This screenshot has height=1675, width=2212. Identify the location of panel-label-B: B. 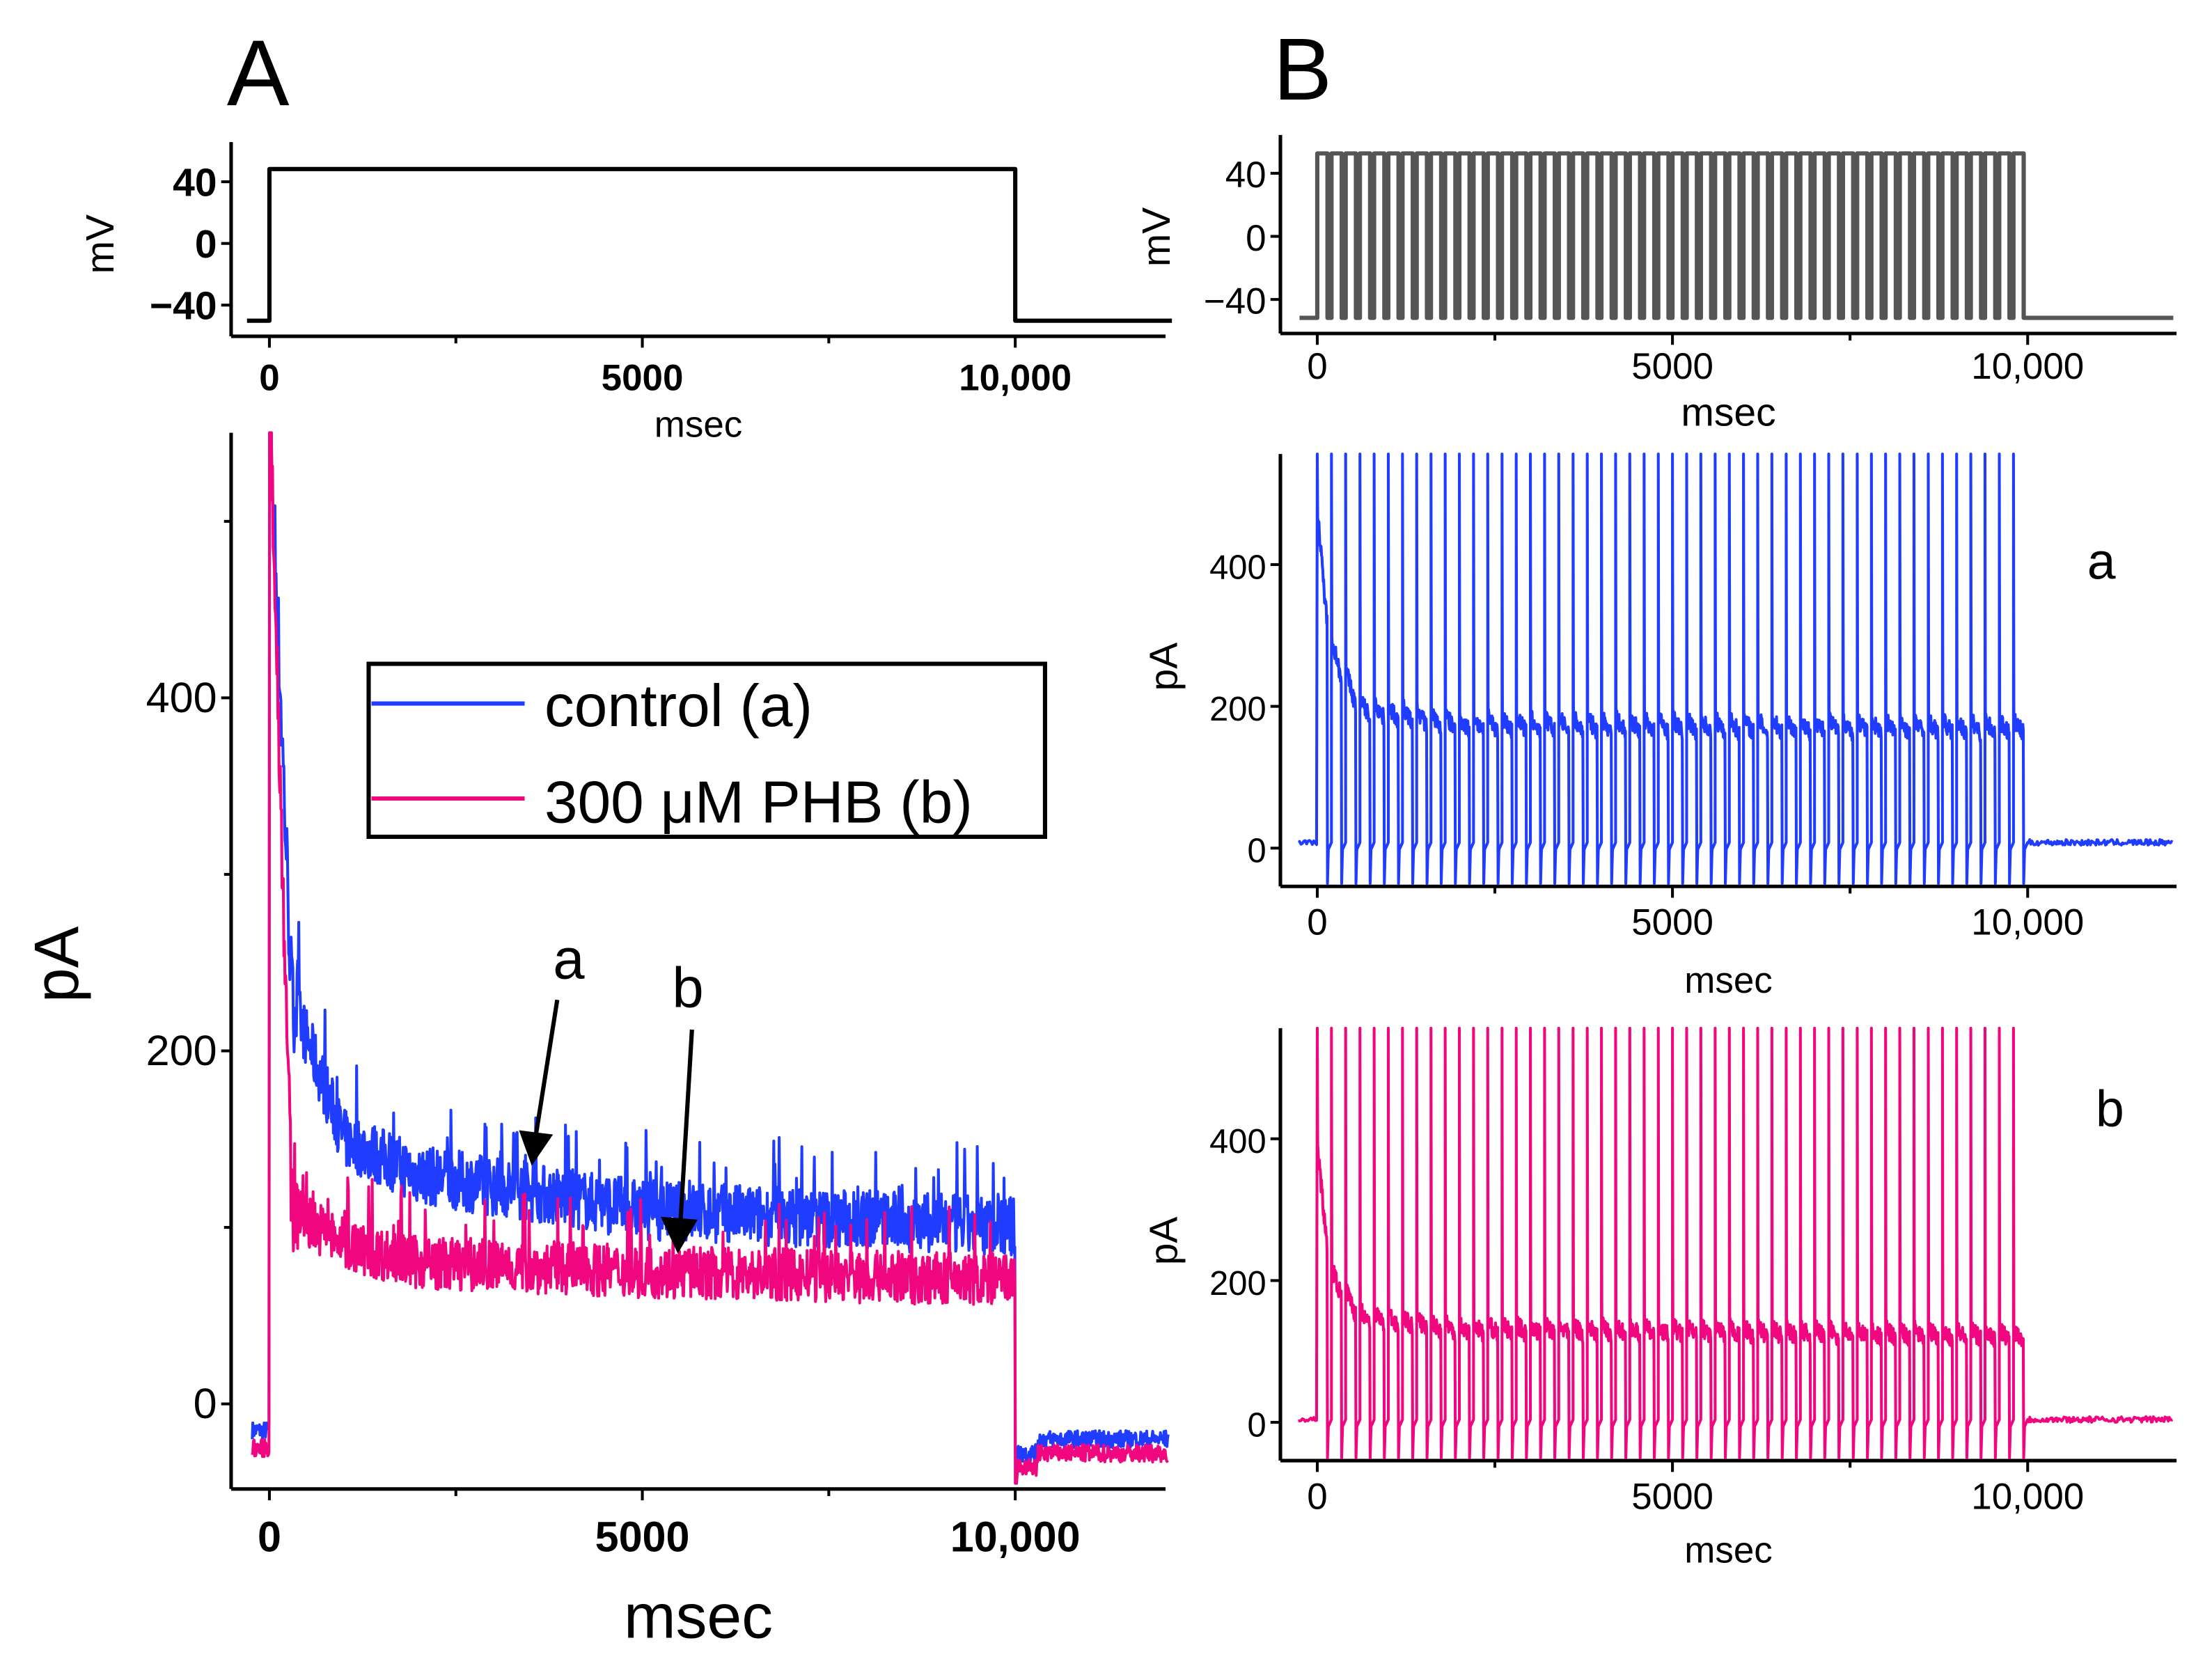
(1302, 69).